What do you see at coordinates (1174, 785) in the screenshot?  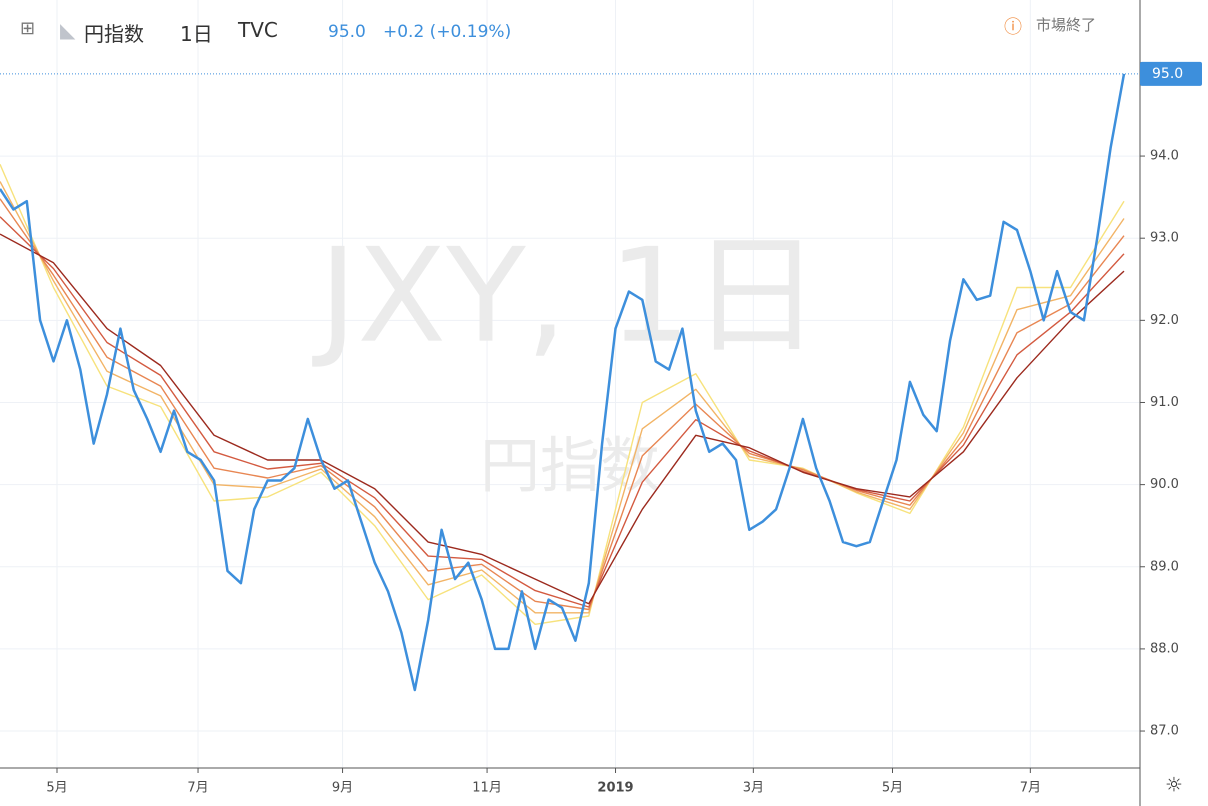 I see `settings-icon: ☼` at bounding box center [1174, 785].